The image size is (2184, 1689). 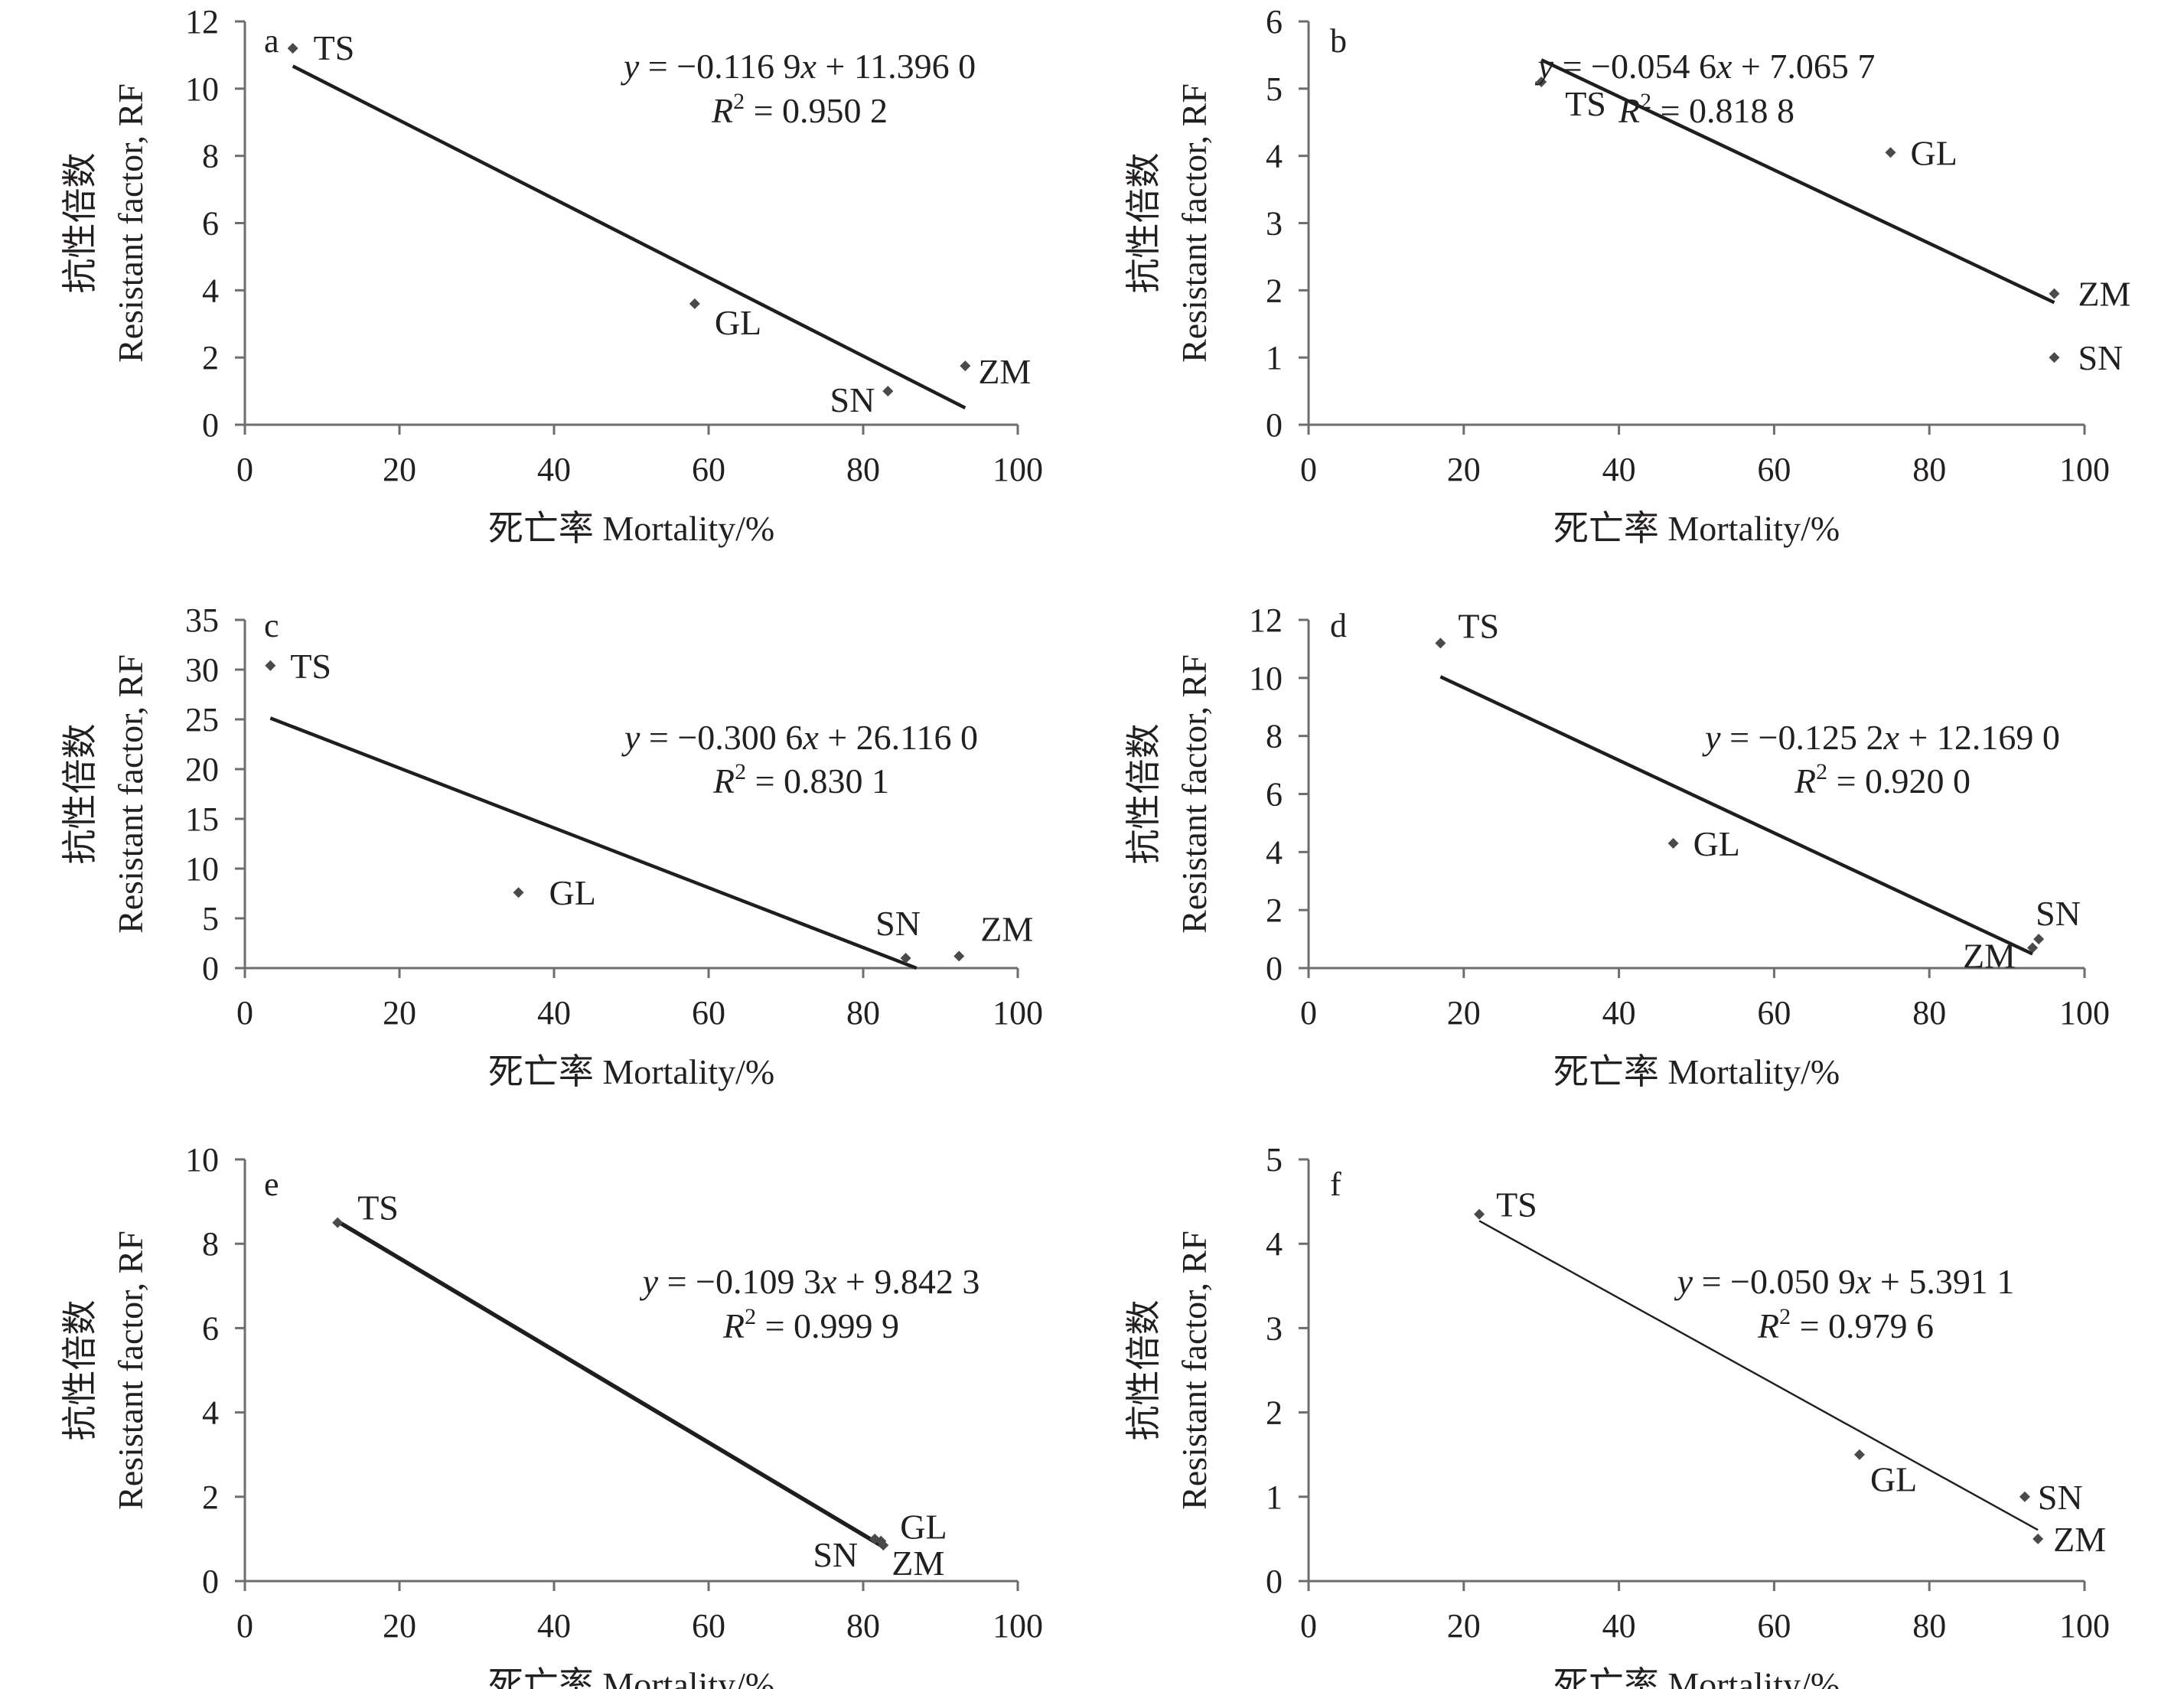 What do you see at coordinates (271, 625) in the screenshot?
I see `panel-letter: c` at bounding box center [271, 625].